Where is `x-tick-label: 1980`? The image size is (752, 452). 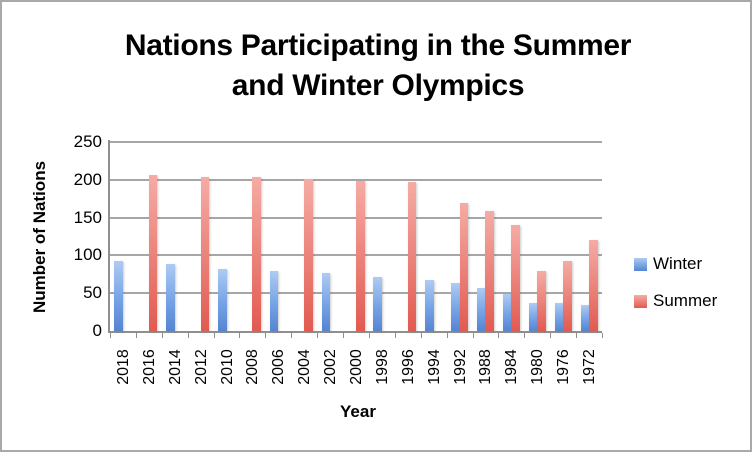 x-tick-label: 1980 is located at coordinates (538, 367).